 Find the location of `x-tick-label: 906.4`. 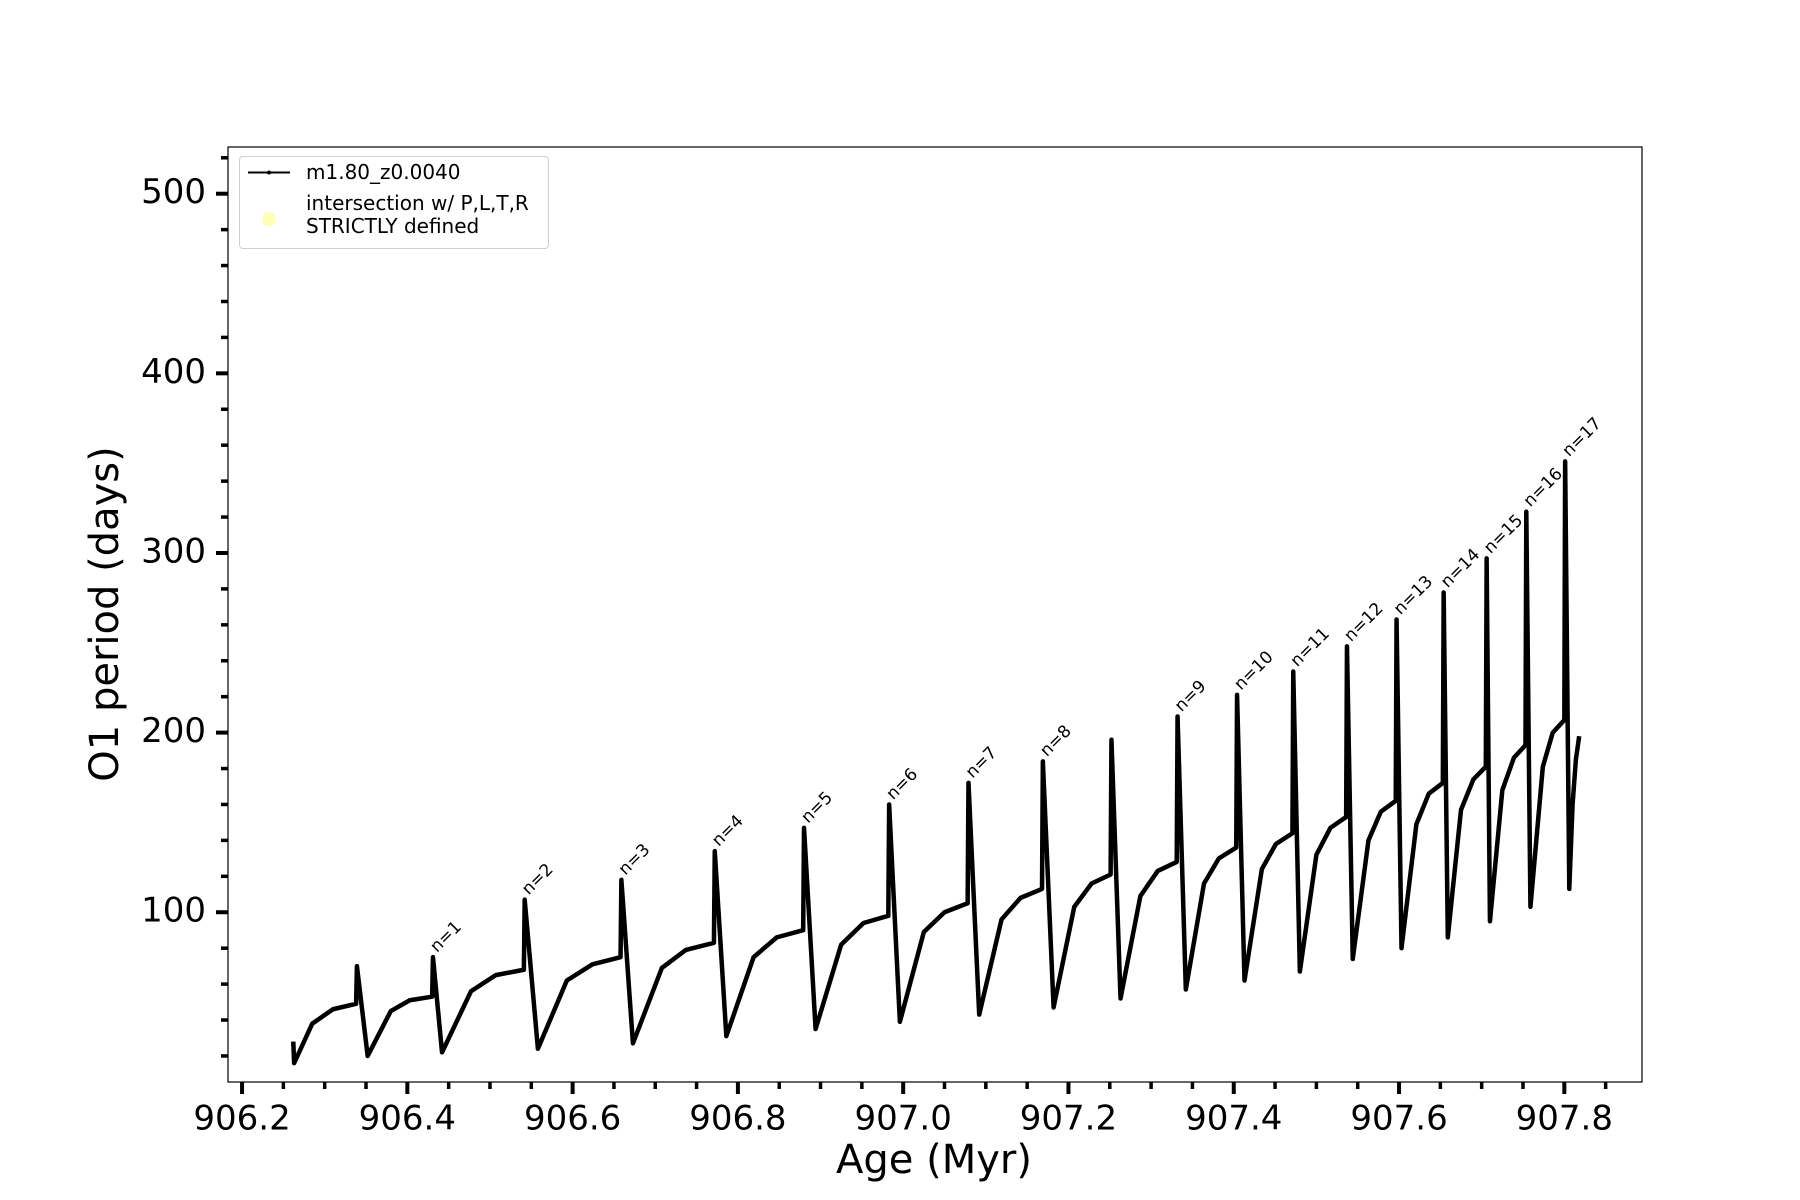

x-tick-label: 906.4 is located at coordinates (407, 1119).